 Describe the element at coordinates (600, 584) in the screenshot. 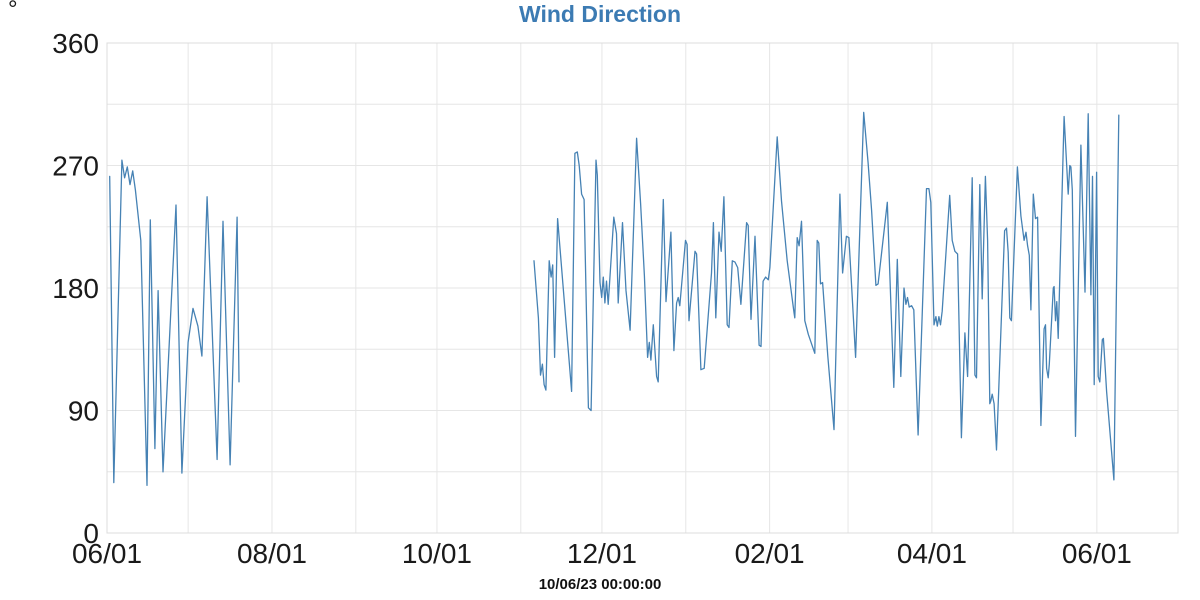

I see `cursor-datetime-label: 10/06/23 00:00:00` at that location.